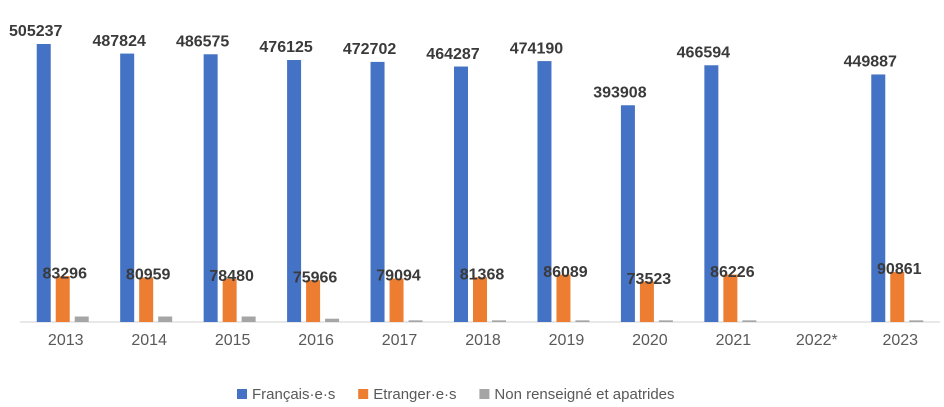  What do you see at coordinates (293, 394) in the screenshot?
I see `legend-label: Français·e·s` at bounding box center [293, 394].